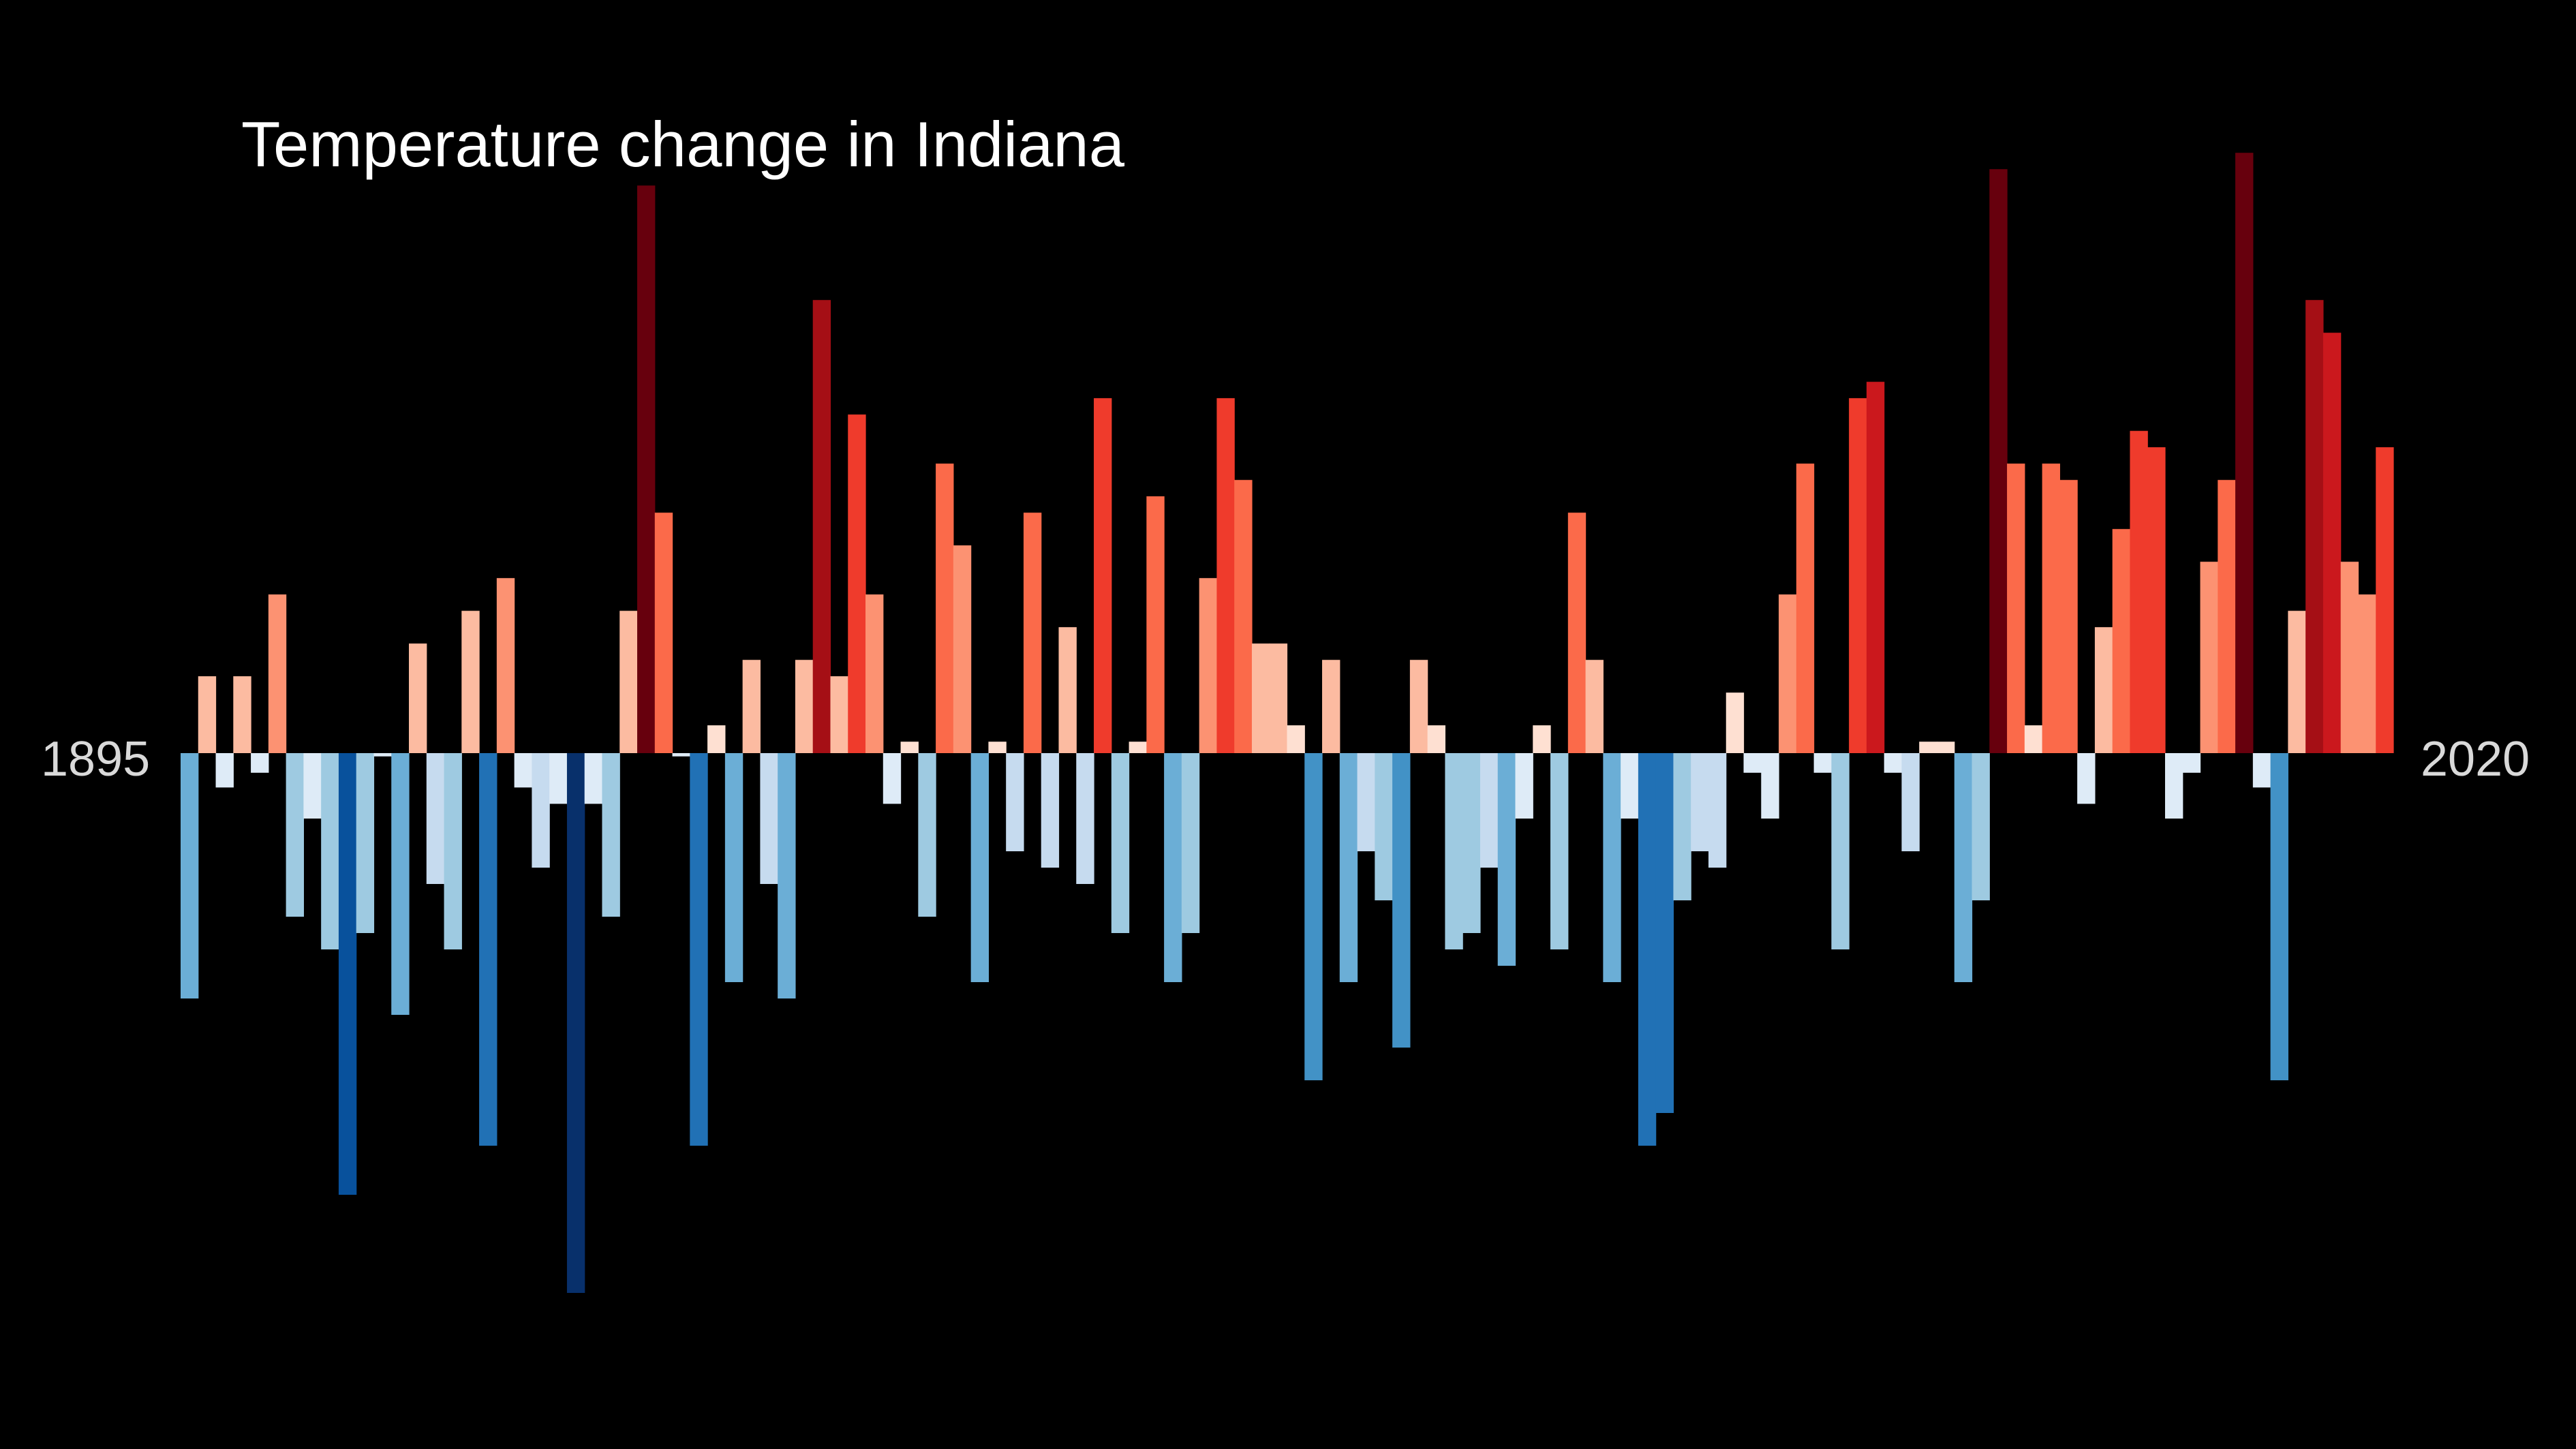 Image resolution: width=2576 pixels, height=1449 pixels. What do you see at coordinates (575, 1023) in the screenshot?
I see `bar-1917` at bounding box center [575, 1023].